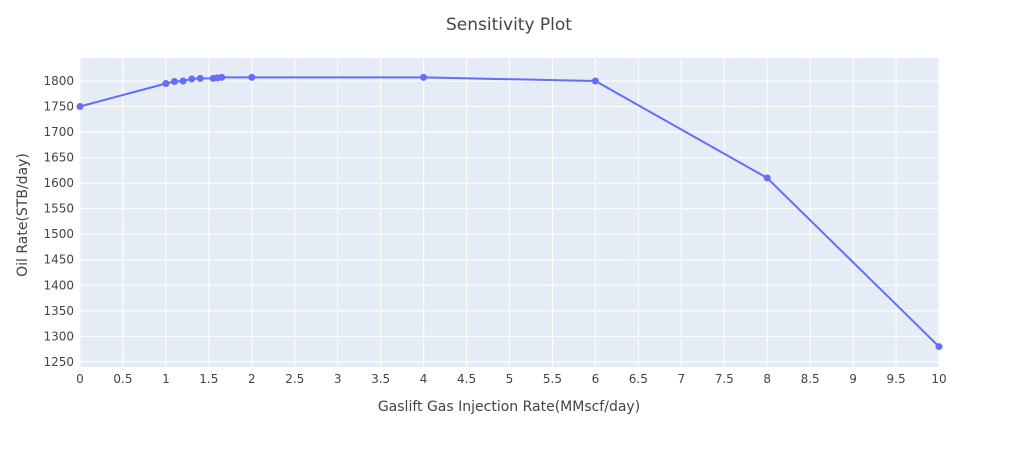 The image size is (1019, 450). Describe the element at coordinates (938, 379) in the screenshot. I see `x-tick-label: 10` at that location.